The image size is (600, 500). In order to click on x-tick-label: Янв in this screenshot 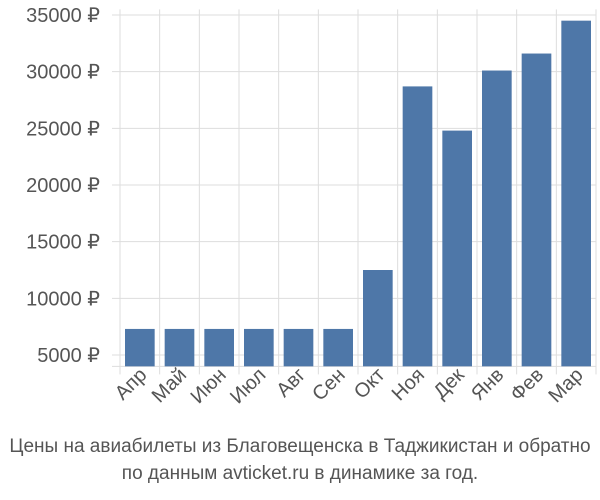, I will do `click(487, 384)`.